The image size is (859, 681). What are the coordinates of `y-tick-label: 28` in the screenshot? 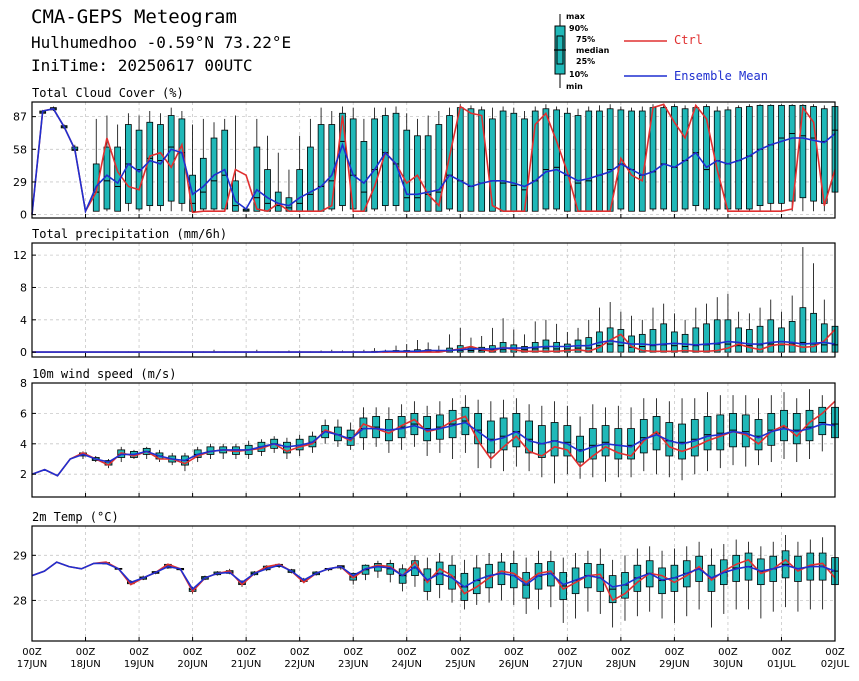 It's located at (20, 600).